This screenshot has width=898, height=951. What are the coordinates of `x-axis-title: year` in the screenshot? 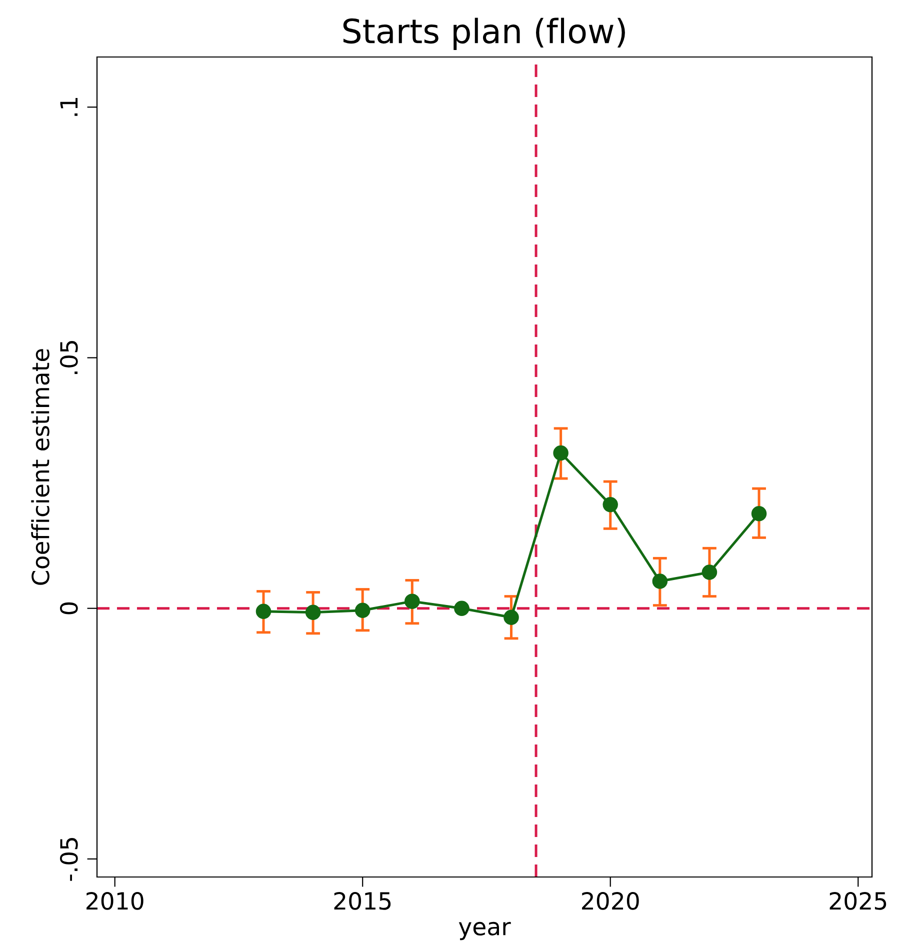 It's located at (484, 931).